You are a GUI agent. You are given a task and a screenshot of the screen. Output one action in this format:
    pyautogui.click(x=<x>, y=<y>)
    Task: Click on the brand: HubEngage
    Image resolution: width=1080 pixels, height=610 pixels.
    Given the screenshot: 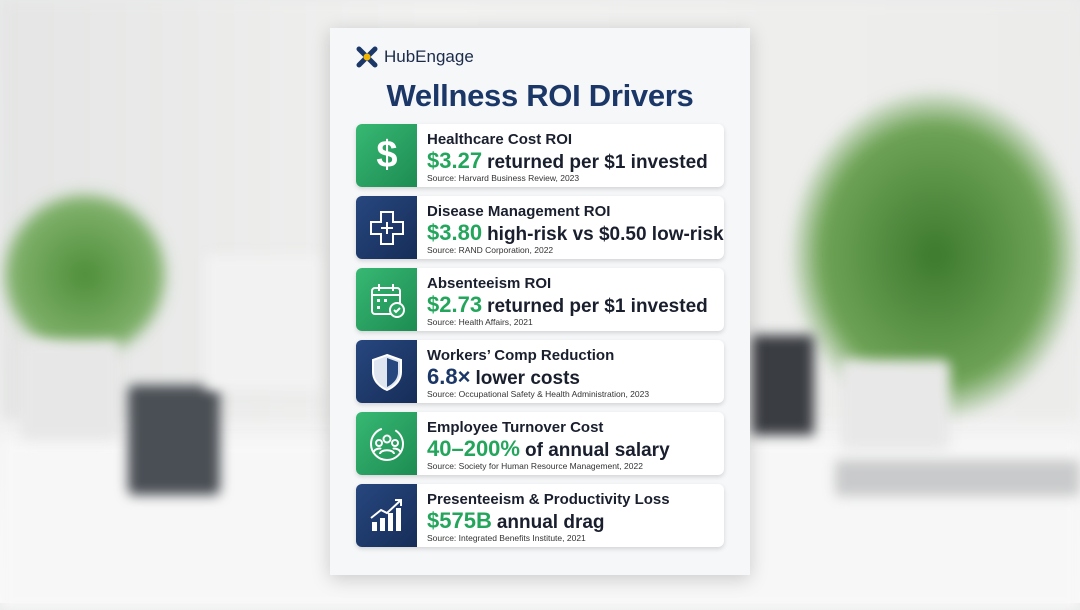 What is the action you would take?
    pyautogui.click(x=415, y=57)
    